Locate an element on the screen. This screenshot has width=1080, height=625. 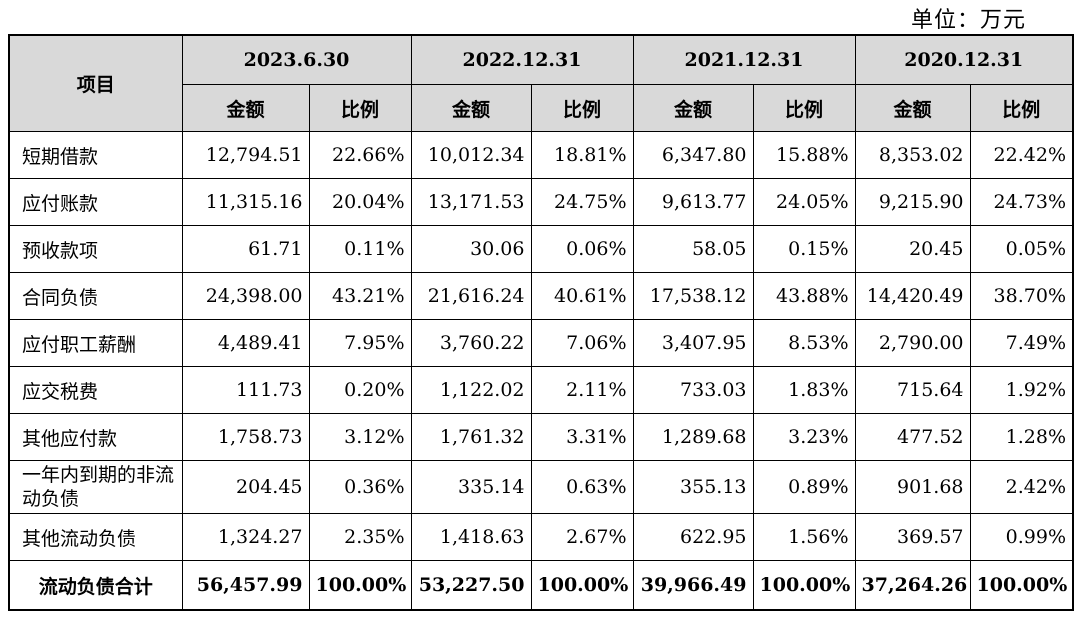
amount-cell: 6,347.80 is located at coordinates (693, 155).